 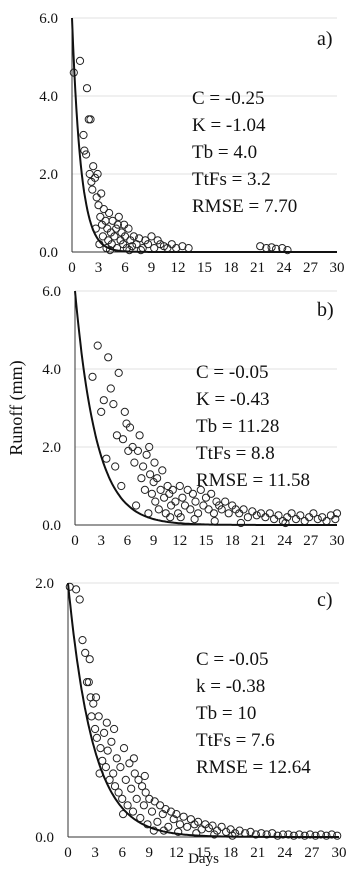 What do you see at coordinates (339, 853) in the screenshot?
I see `panel-c-x-tick: 30` at bounding box center [339, 853].